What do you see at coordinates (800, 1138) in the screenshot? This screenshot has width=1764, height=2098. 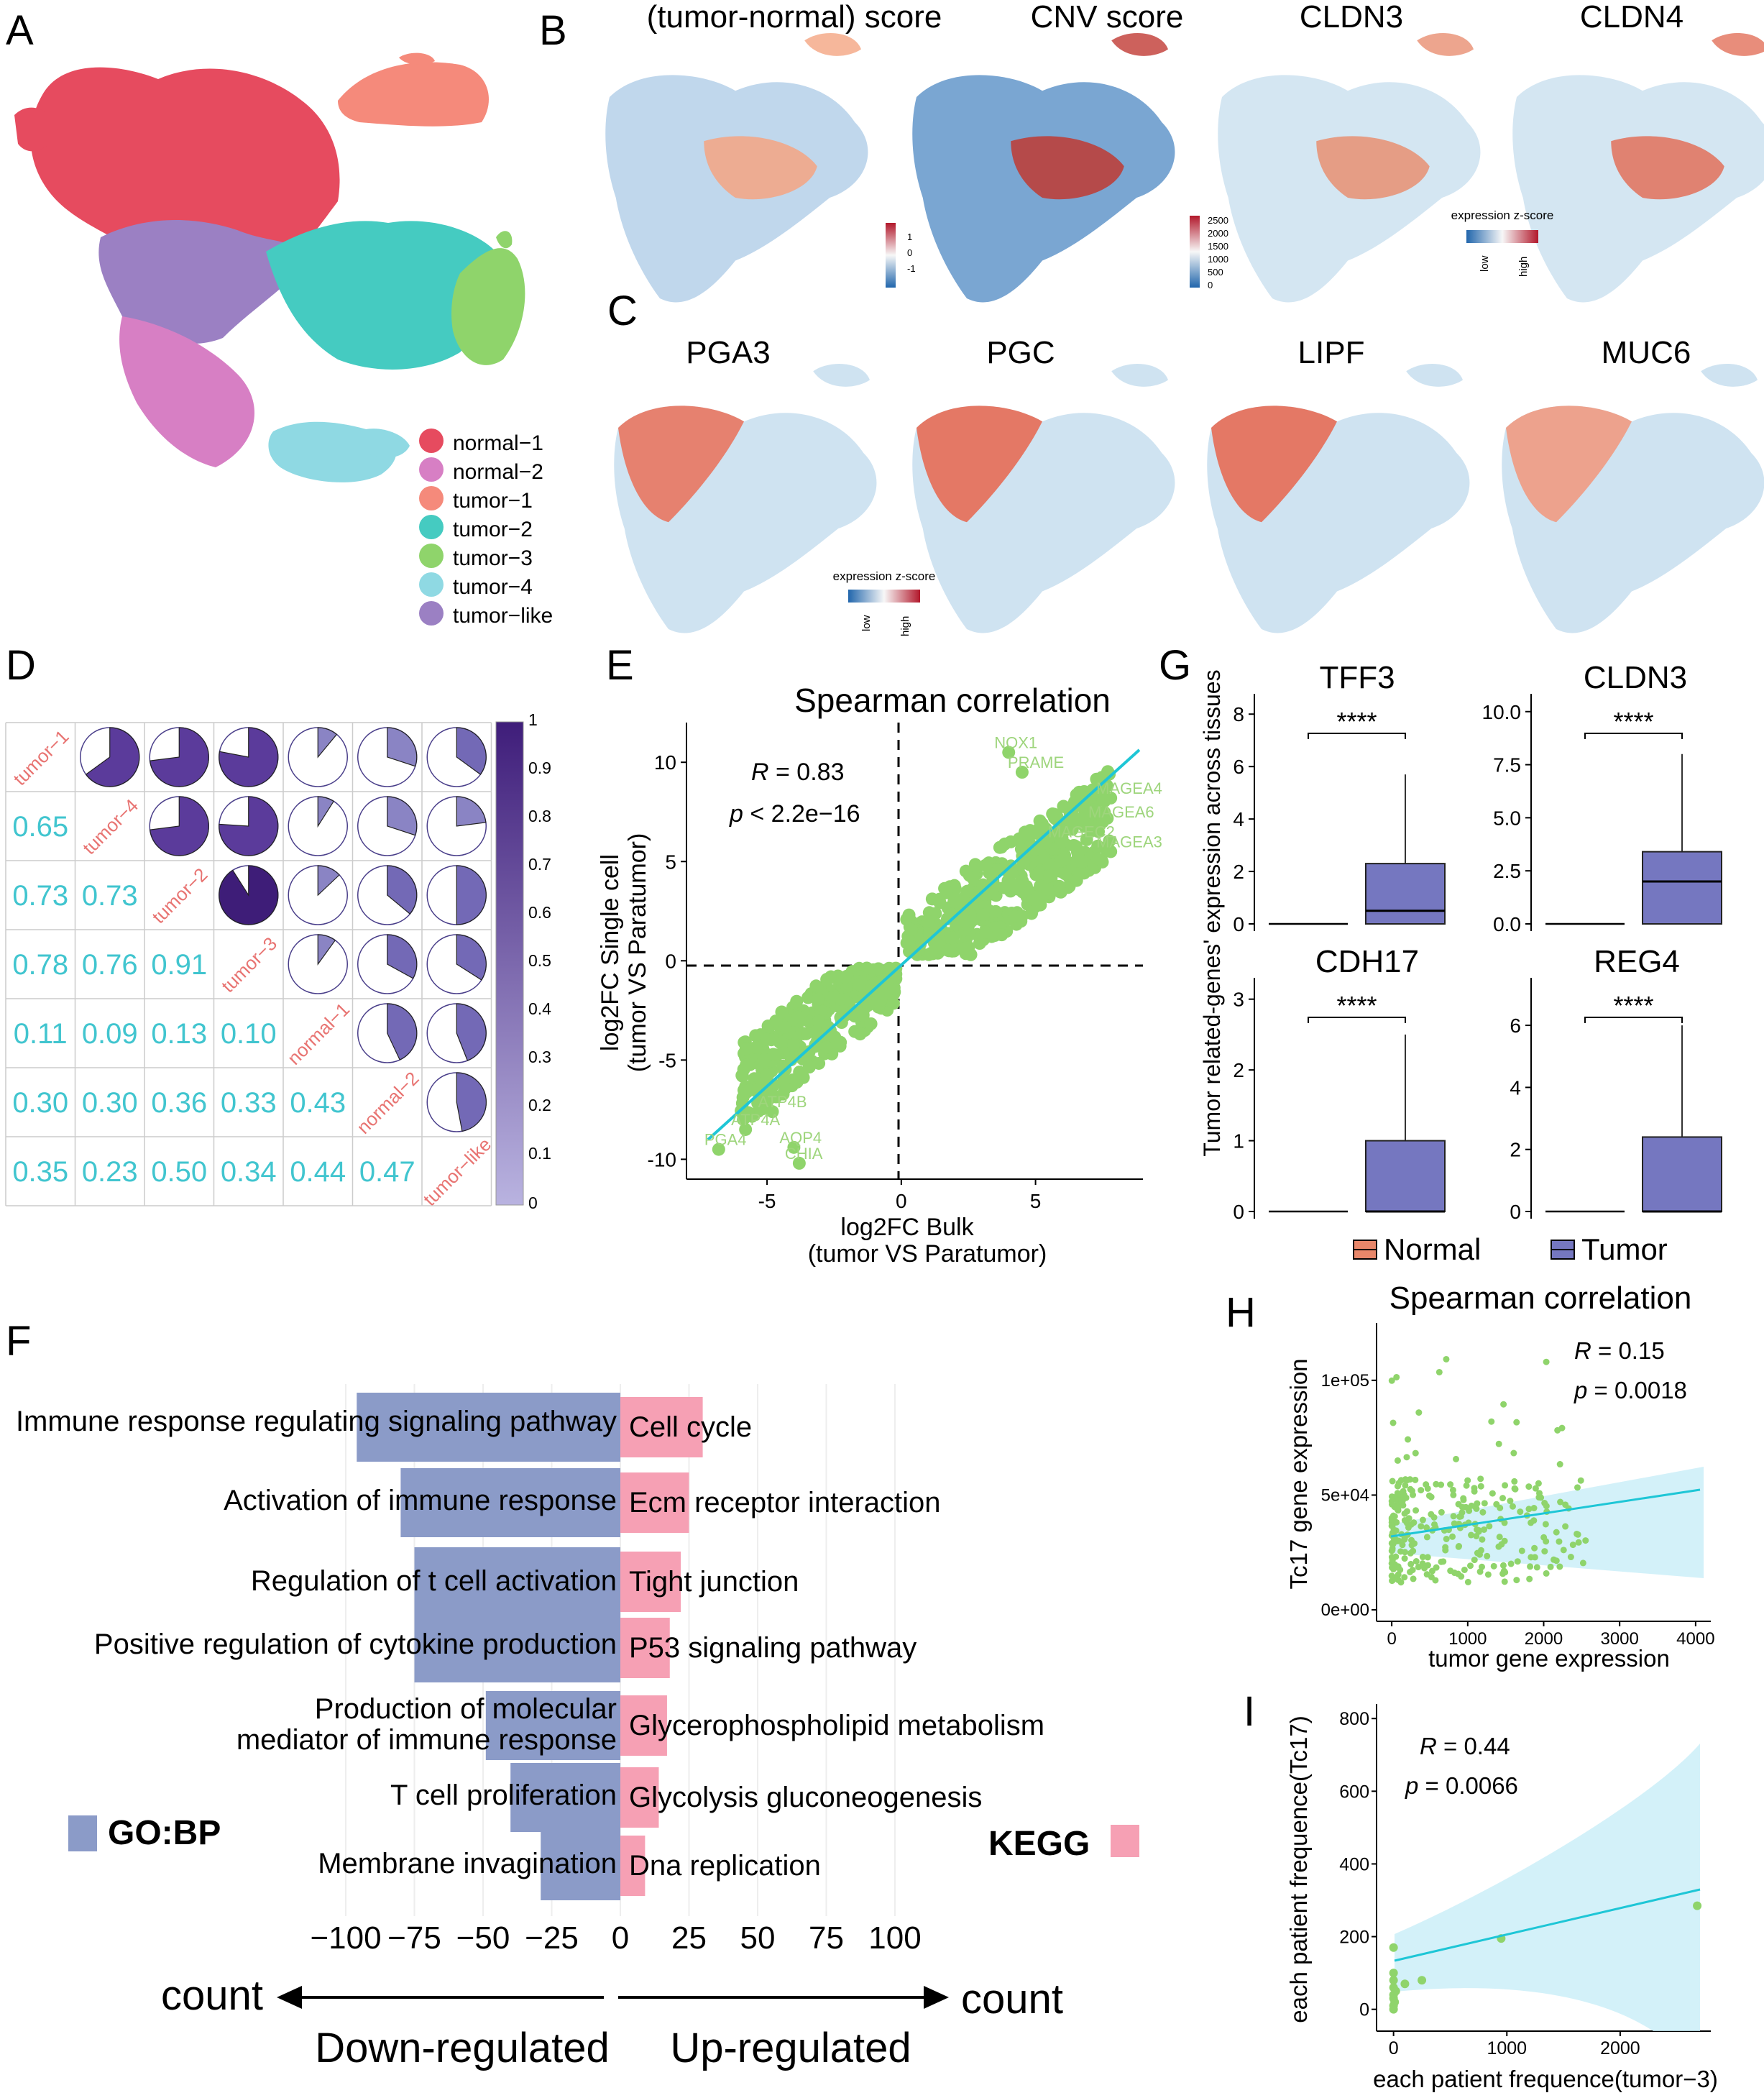 I see `e-gene-label: AQP4` at bounding box center [800, 1138].